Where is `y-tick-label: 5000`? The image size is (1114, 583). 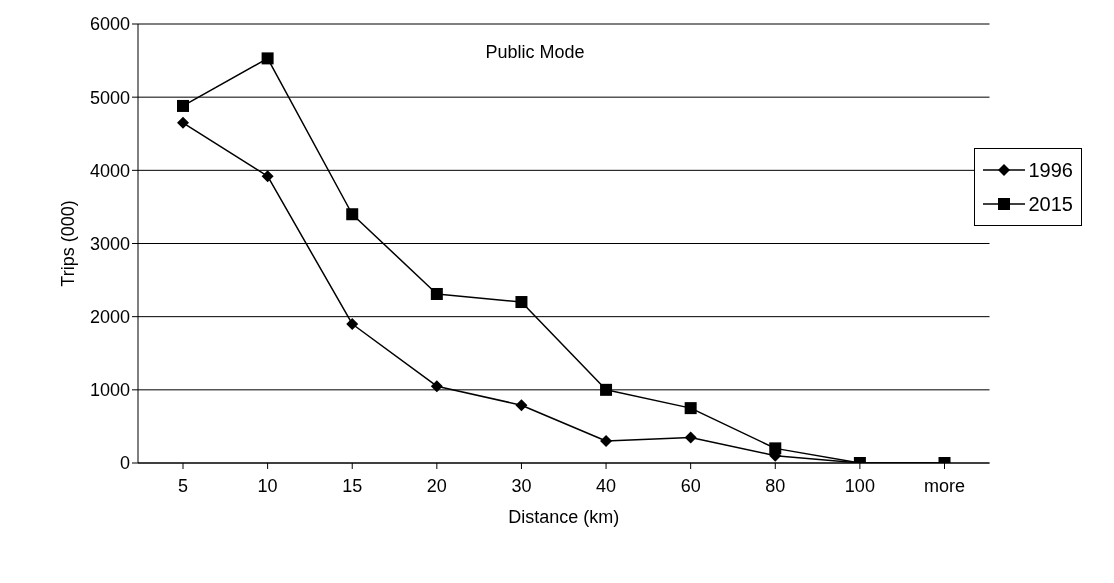
y-tick-label: 5000 is located at coordinates (109, 97).